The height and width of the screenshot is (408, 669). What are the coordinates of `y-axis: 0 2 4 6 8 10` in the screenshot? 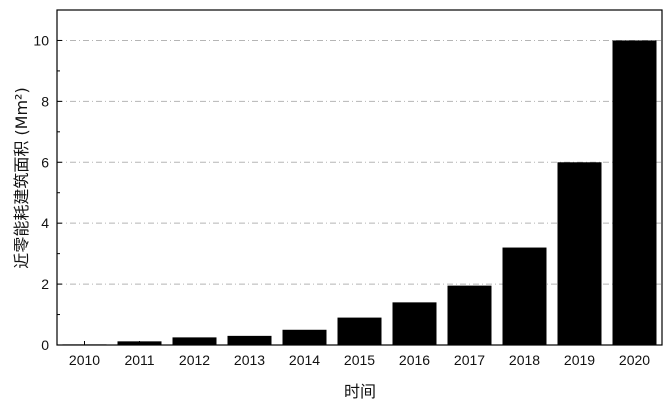 It's located at (47, 192).